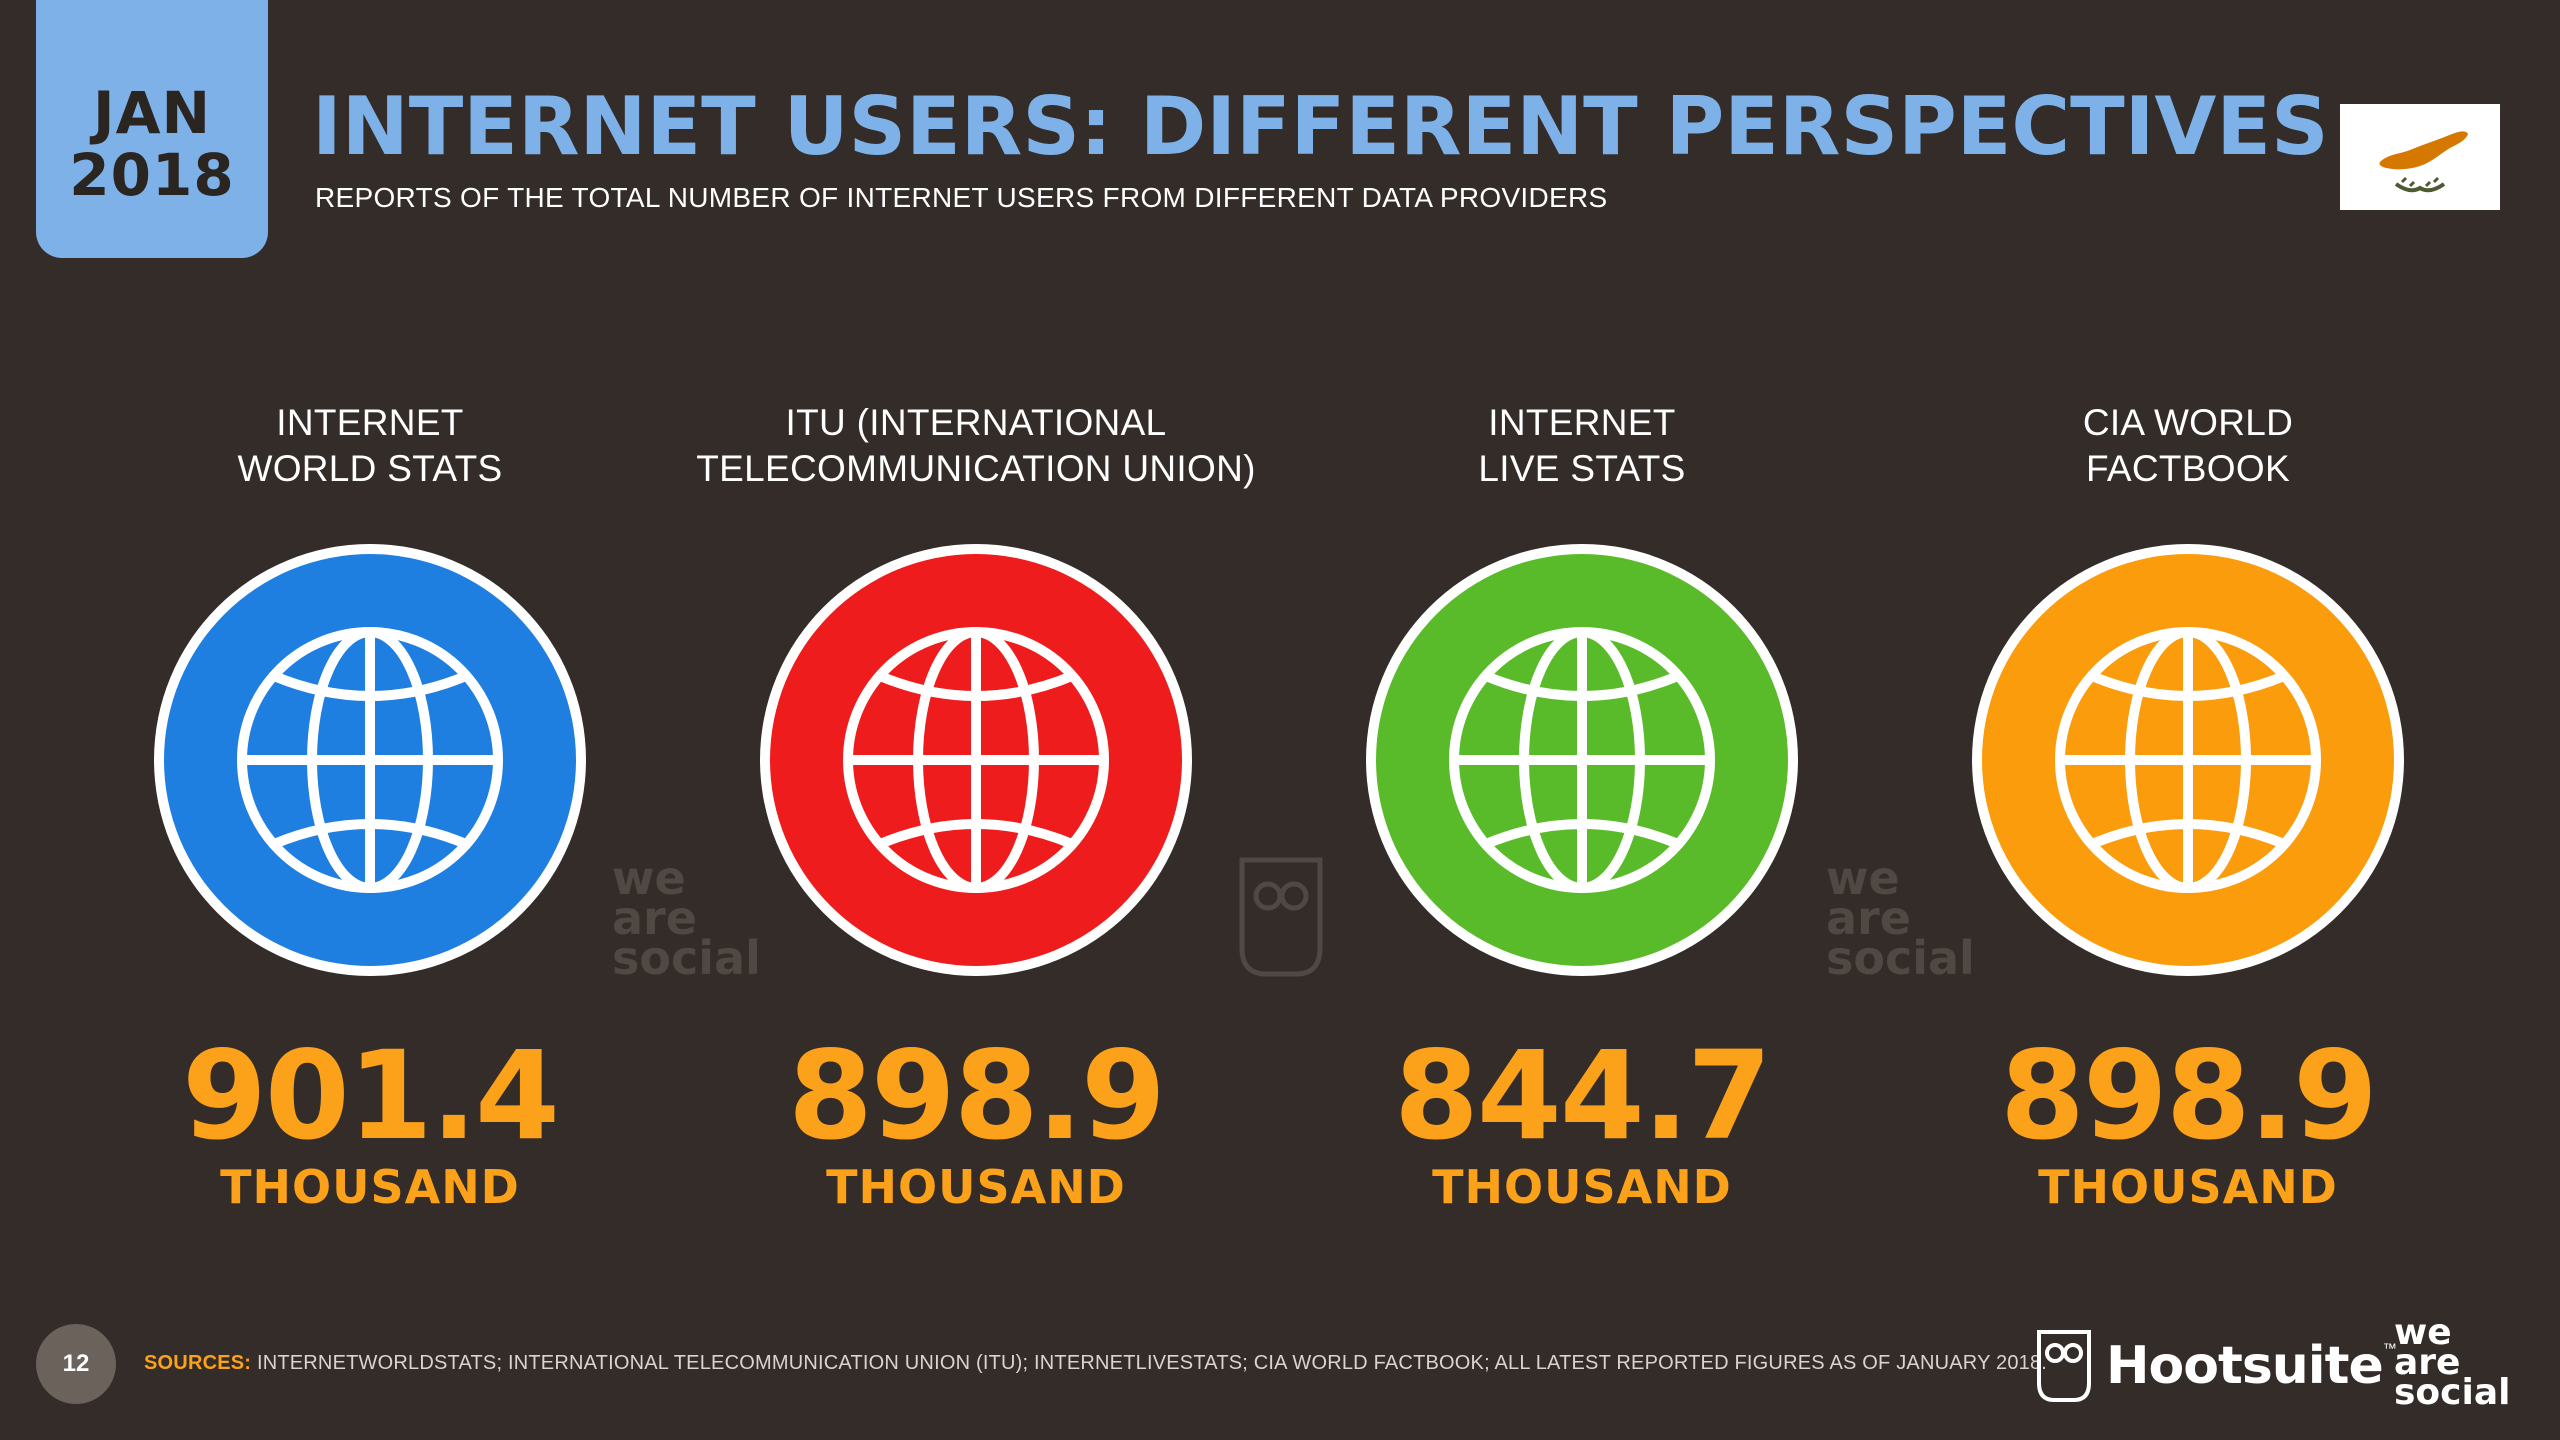 This screenshot has height=1440, width=2560. I want to click on date-month: JAN, so click(151, 113).